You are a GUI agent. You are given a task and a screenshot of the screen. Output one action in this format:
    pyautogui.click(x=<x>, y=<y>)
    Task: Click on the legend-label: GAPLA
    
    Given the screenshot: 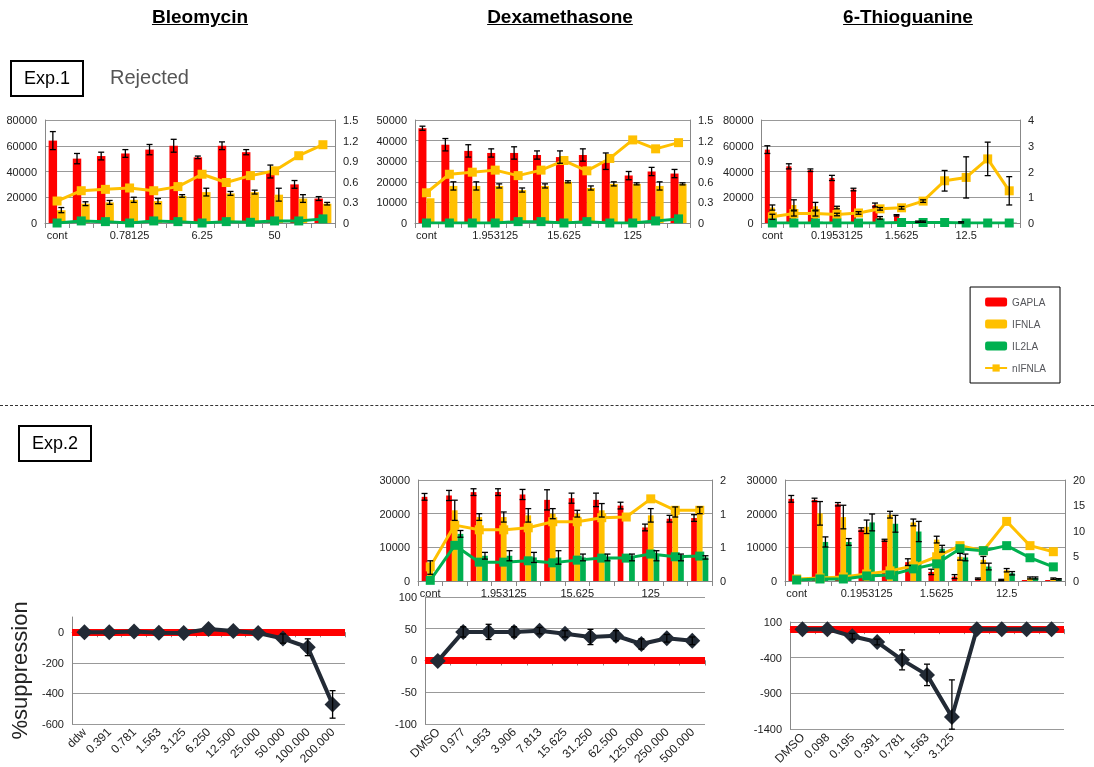 What is the action you would take?
    pyautogui.click(x=1029, y=302)
    